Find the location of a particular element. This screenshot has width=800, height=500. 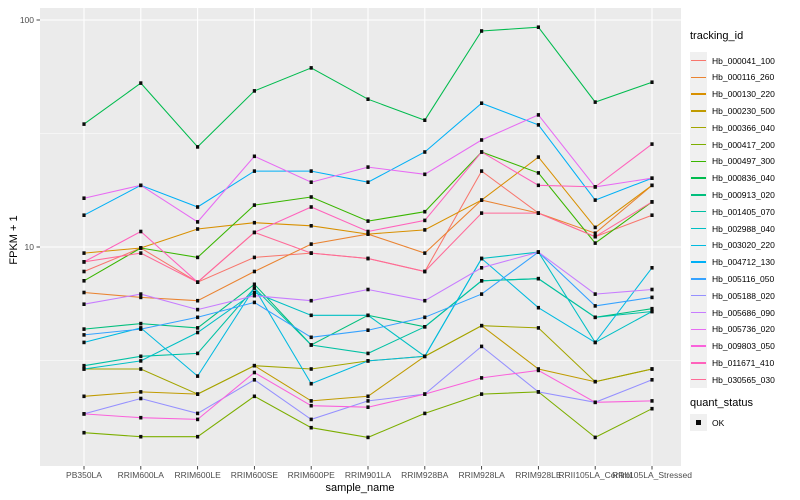

legend-item-label: Hb_000130_220 is located at coordinates (743, 94).